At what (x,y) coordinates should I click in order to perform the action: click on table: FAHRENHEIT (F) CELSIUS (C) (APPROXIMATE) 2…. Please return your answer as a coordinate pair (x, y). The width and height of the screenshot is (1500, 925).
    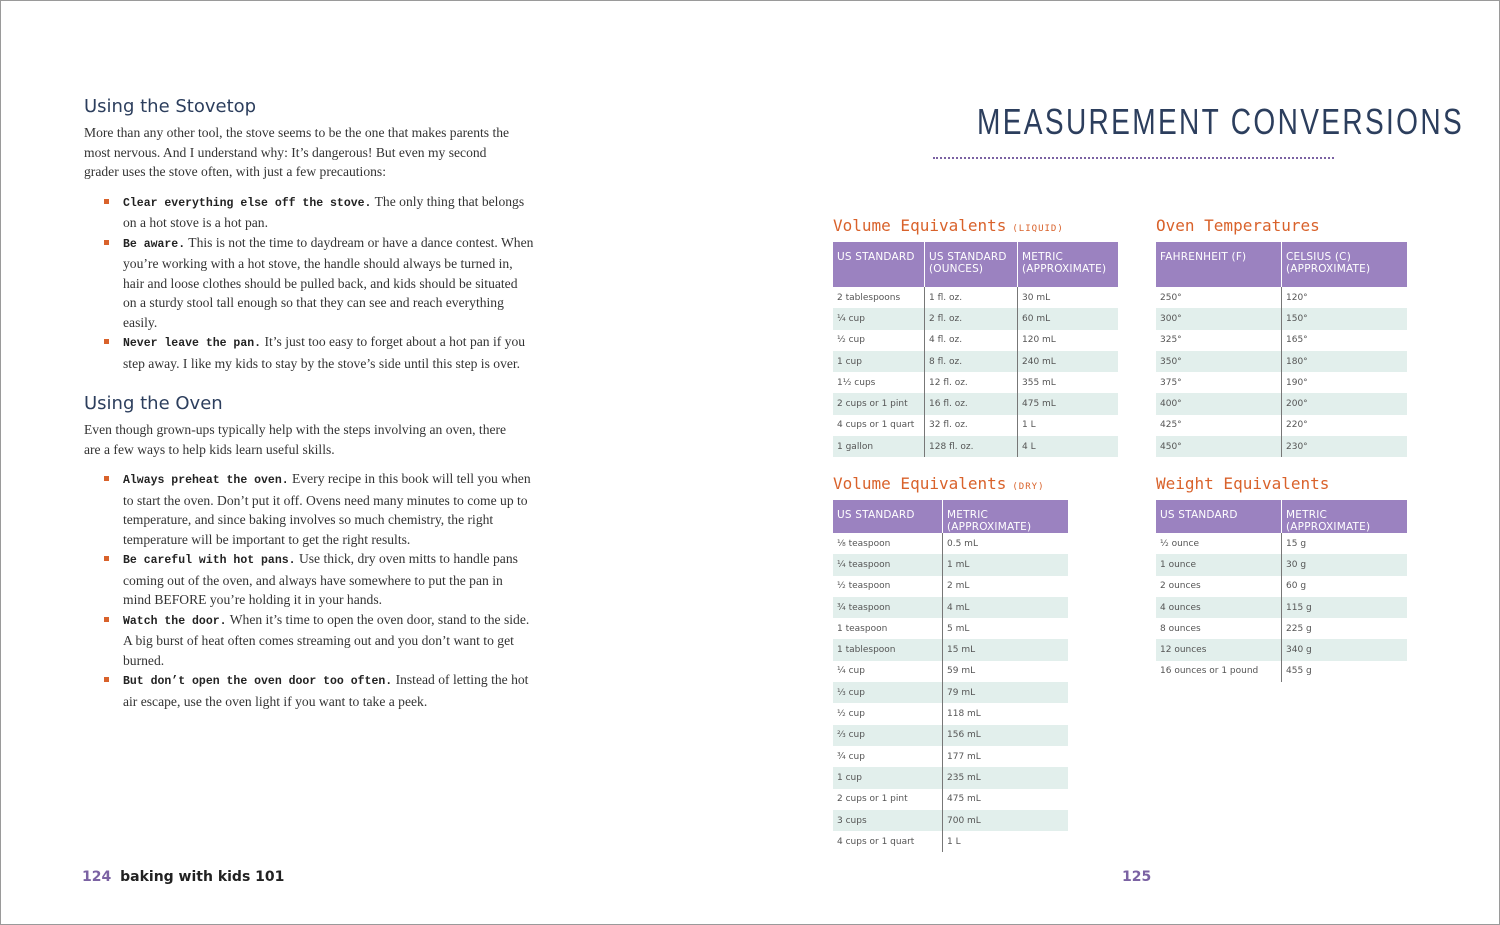
    Looking at the image, I should click on (1281, 350).